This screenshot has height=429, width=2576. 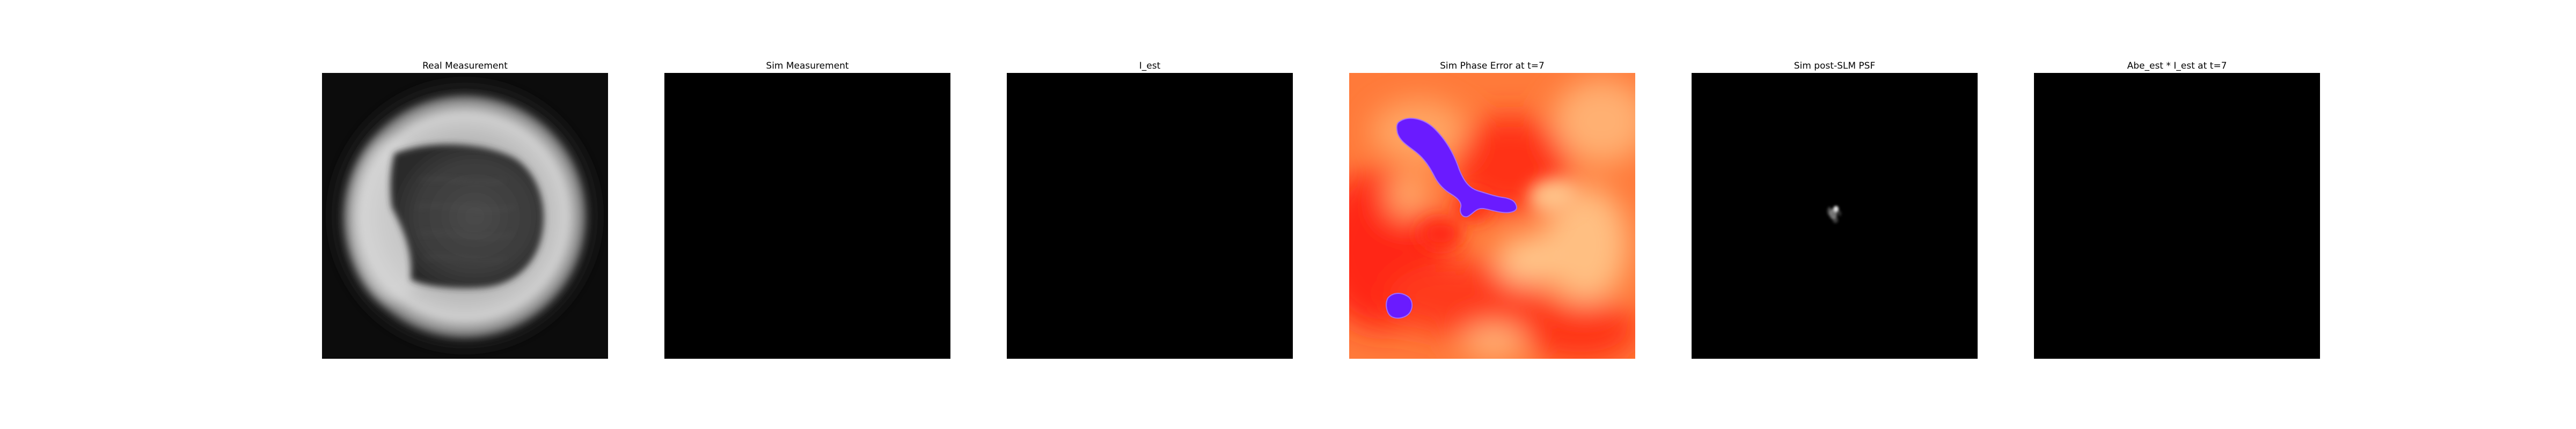 I want to click on panel-title: Sim post-SLM PSF, so click(x=1835, y=66).